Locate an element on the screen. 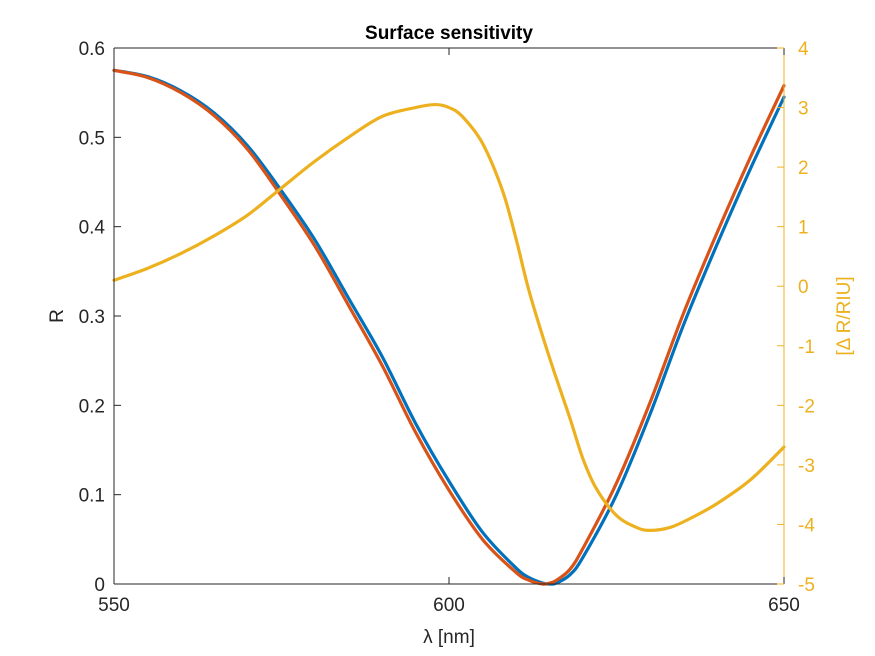 This screenshot has width=875, height=656. y-right-tick-label: -1 is located at coordinates (806, 347).